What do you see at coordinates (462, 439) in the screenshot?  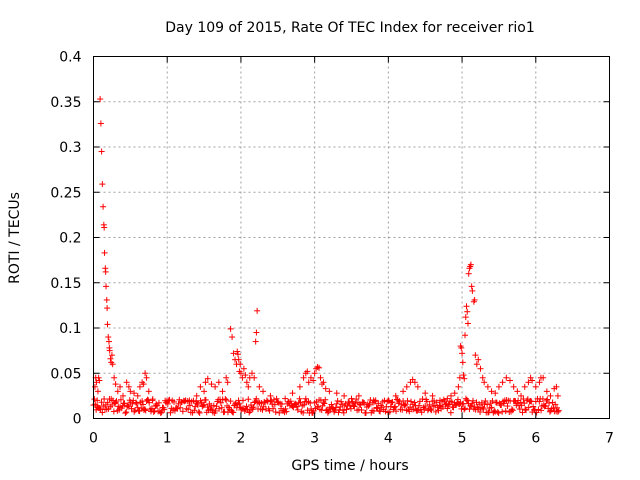 I see `x-tick-label: 5` at bounding box center [462, 439].